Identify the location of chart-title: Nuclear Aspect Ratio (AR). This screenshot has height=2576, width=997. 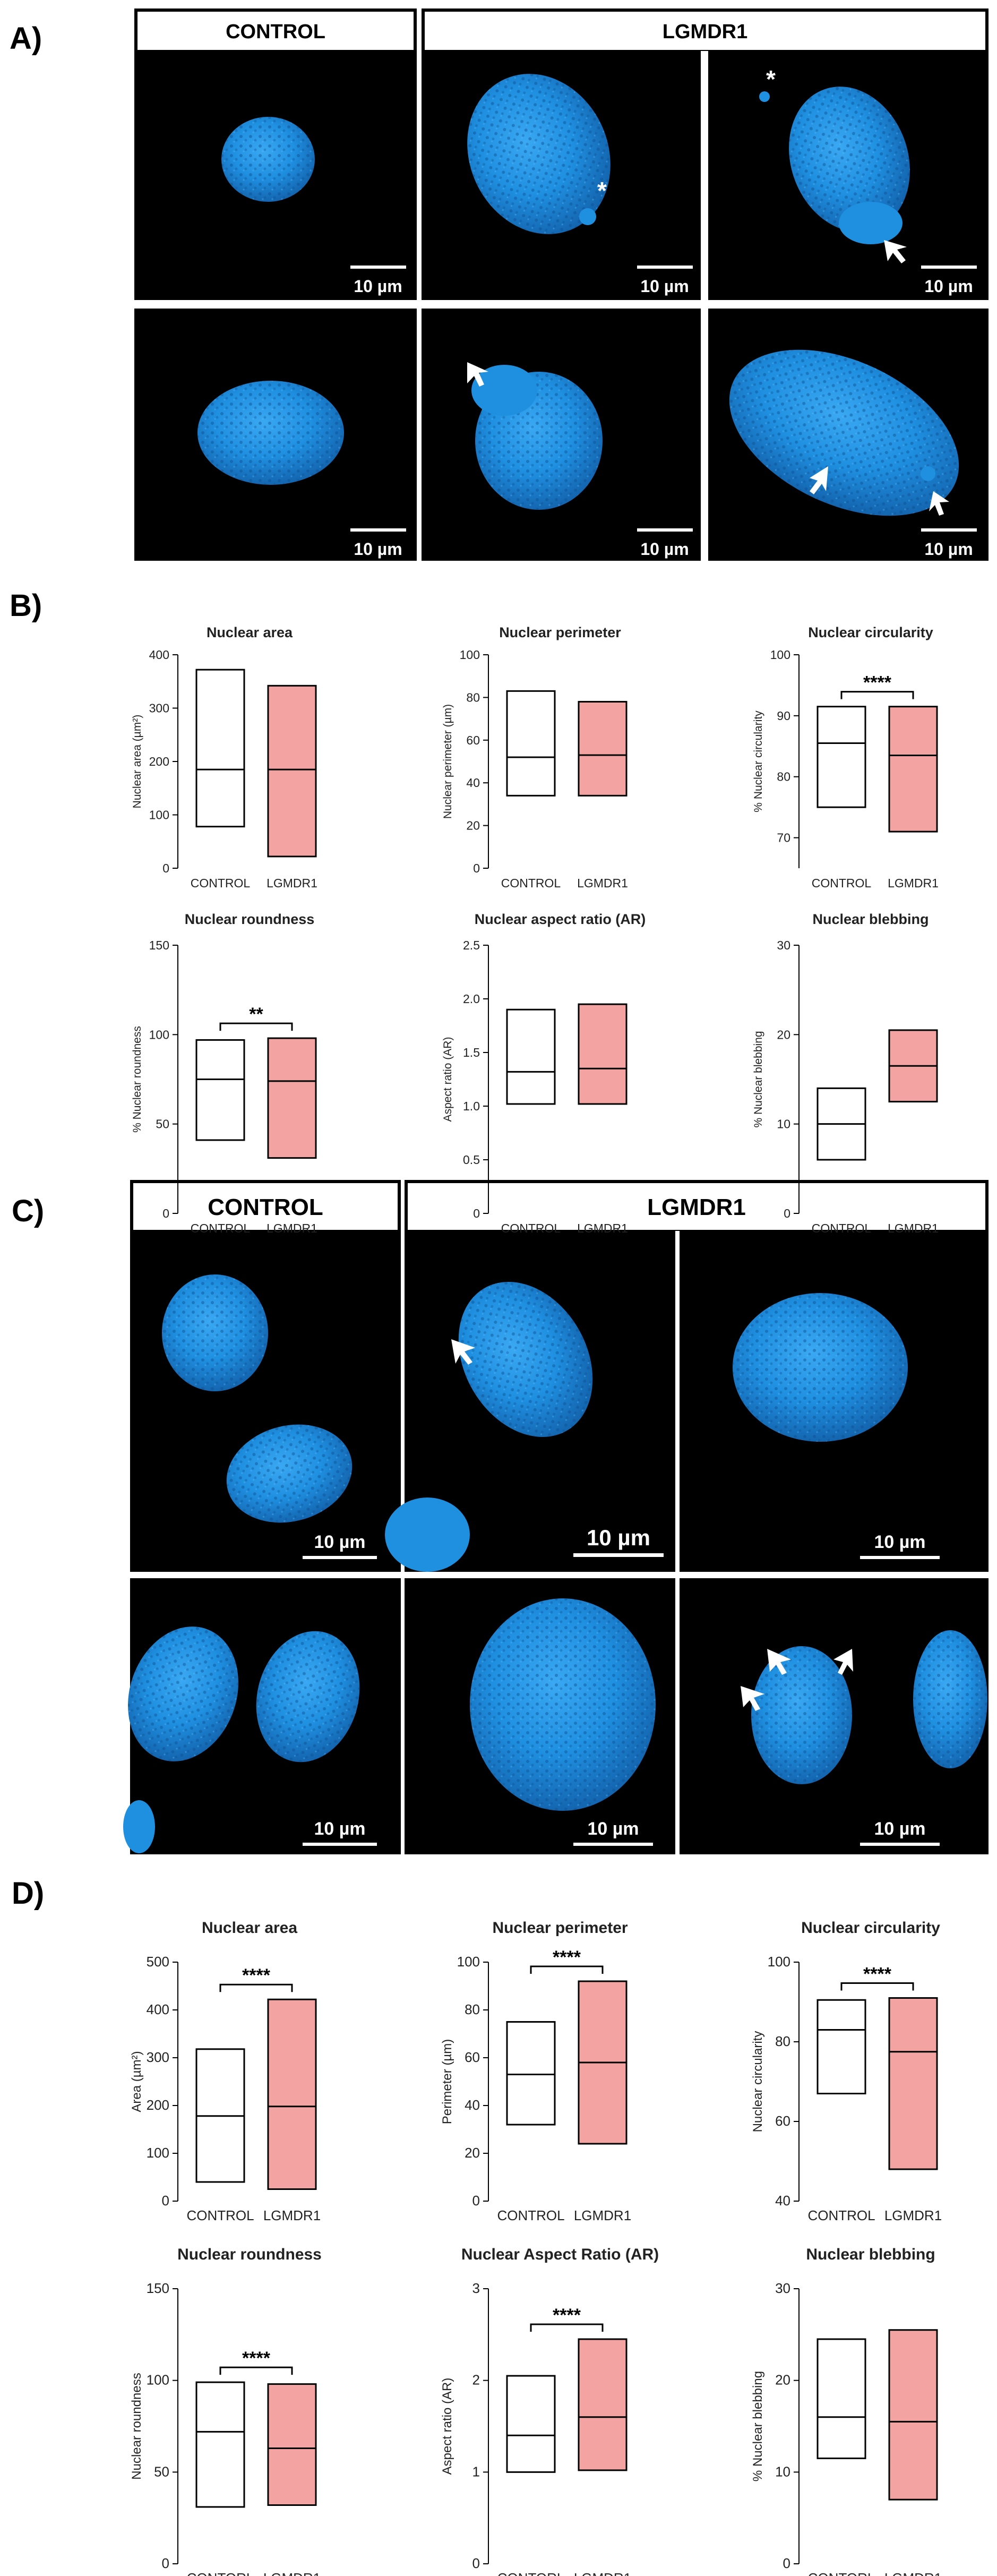
(560, 2254).